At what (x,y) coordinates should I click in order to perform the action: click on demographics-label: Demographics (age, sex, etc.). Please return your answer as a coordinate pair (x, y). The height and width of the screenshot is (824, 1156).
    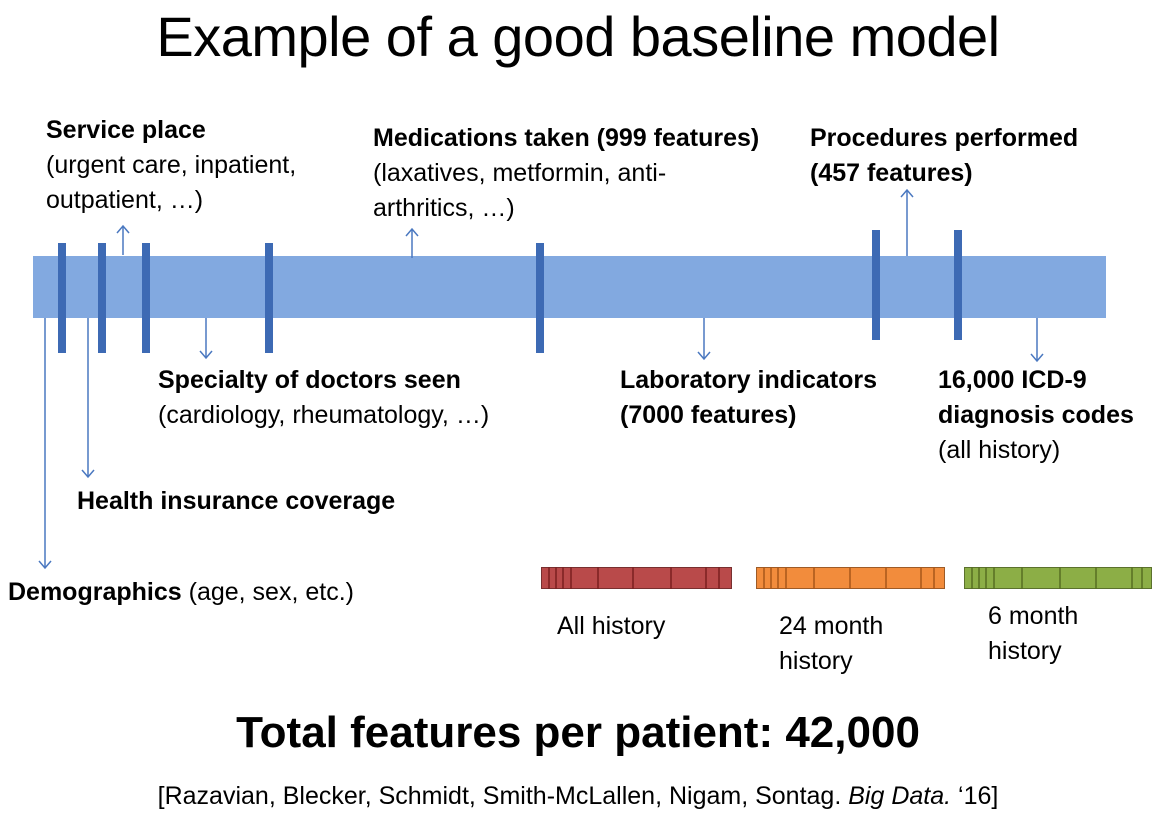
    Looking at the image, I should click on (181, 592).